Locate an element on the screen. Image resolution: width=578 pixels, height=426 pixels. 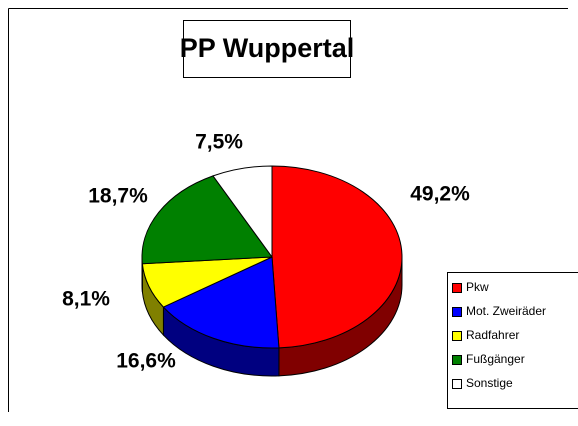
data-label: 49,2% is located at coordinates (440, 194).